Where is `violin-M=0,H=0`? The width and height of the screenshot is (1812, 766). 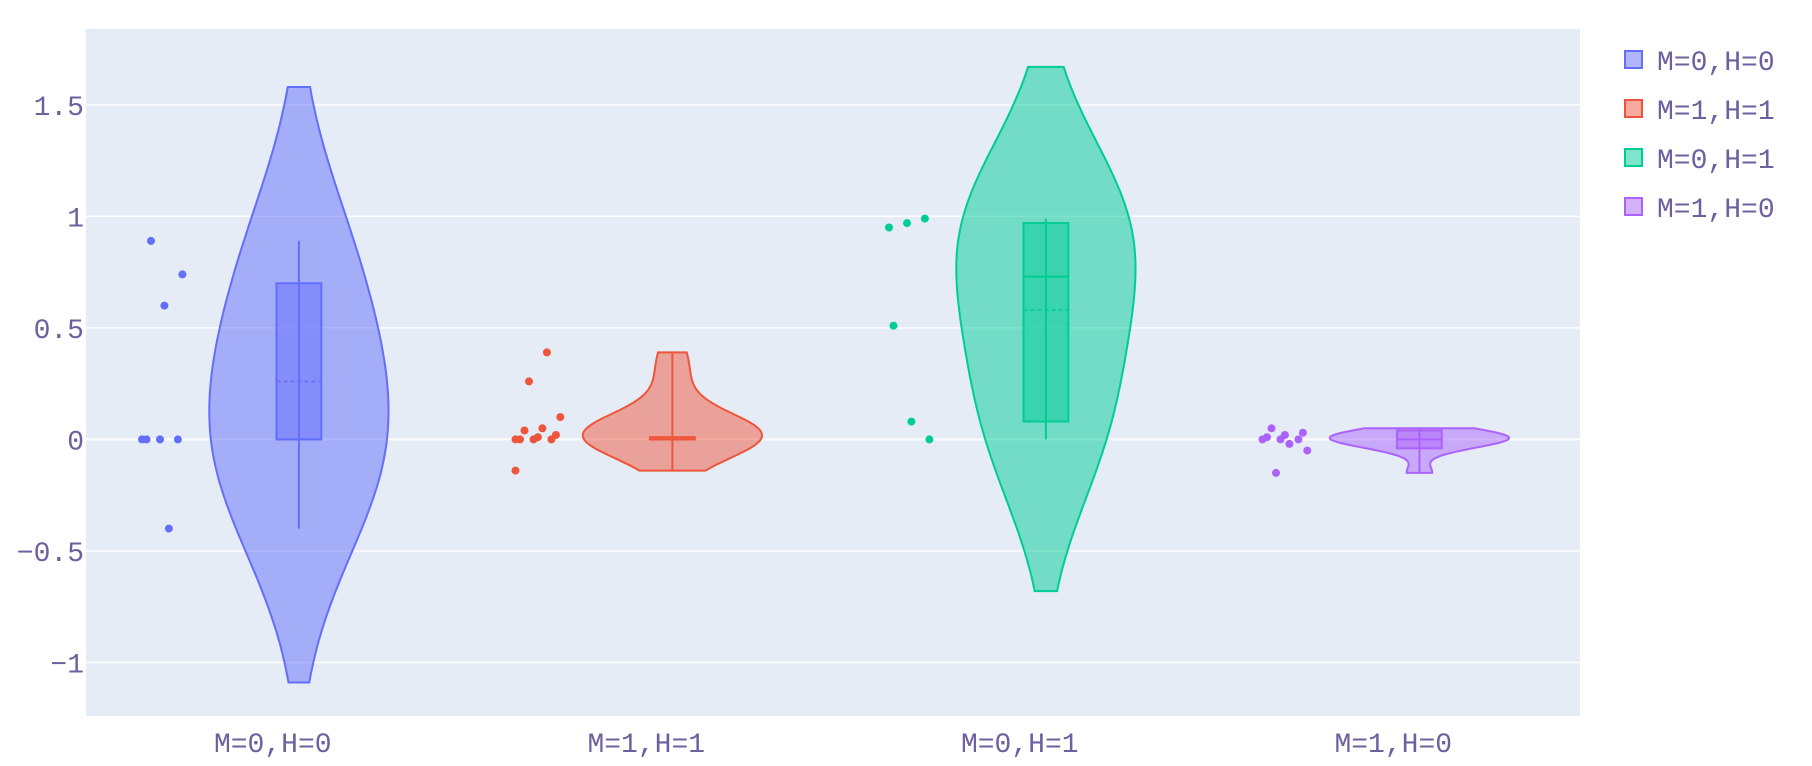
violin-M=0,H=0 is located at coordinates (264, 385).